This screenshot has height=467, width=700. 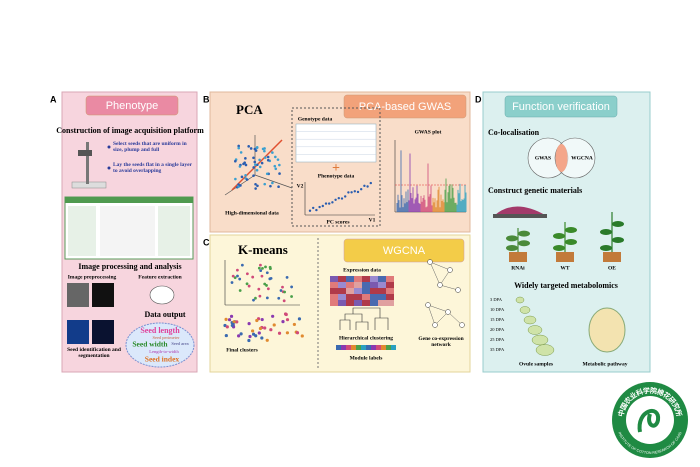 What do you see at coordinates (336, 176) in the screenshot?
I see `label: Phenotype data` at bounding box center [336, 176].